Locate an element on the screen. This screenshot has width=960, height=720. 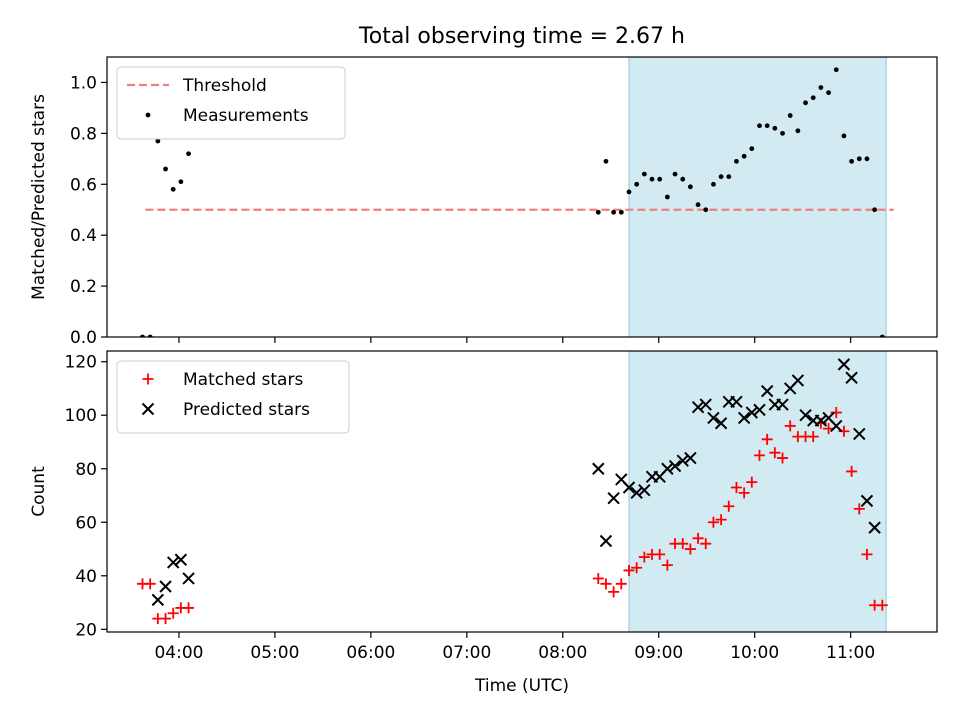
bottom-shaded-interval is located at coordinates (757, 491).